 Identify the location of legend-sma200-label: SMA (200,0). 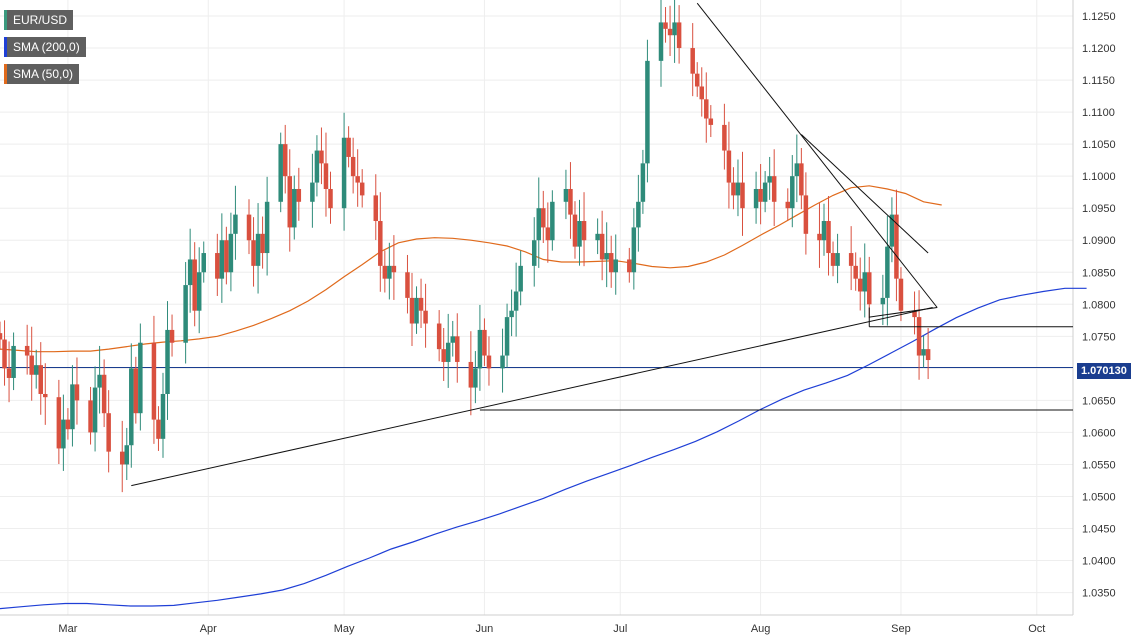
(46, 47).